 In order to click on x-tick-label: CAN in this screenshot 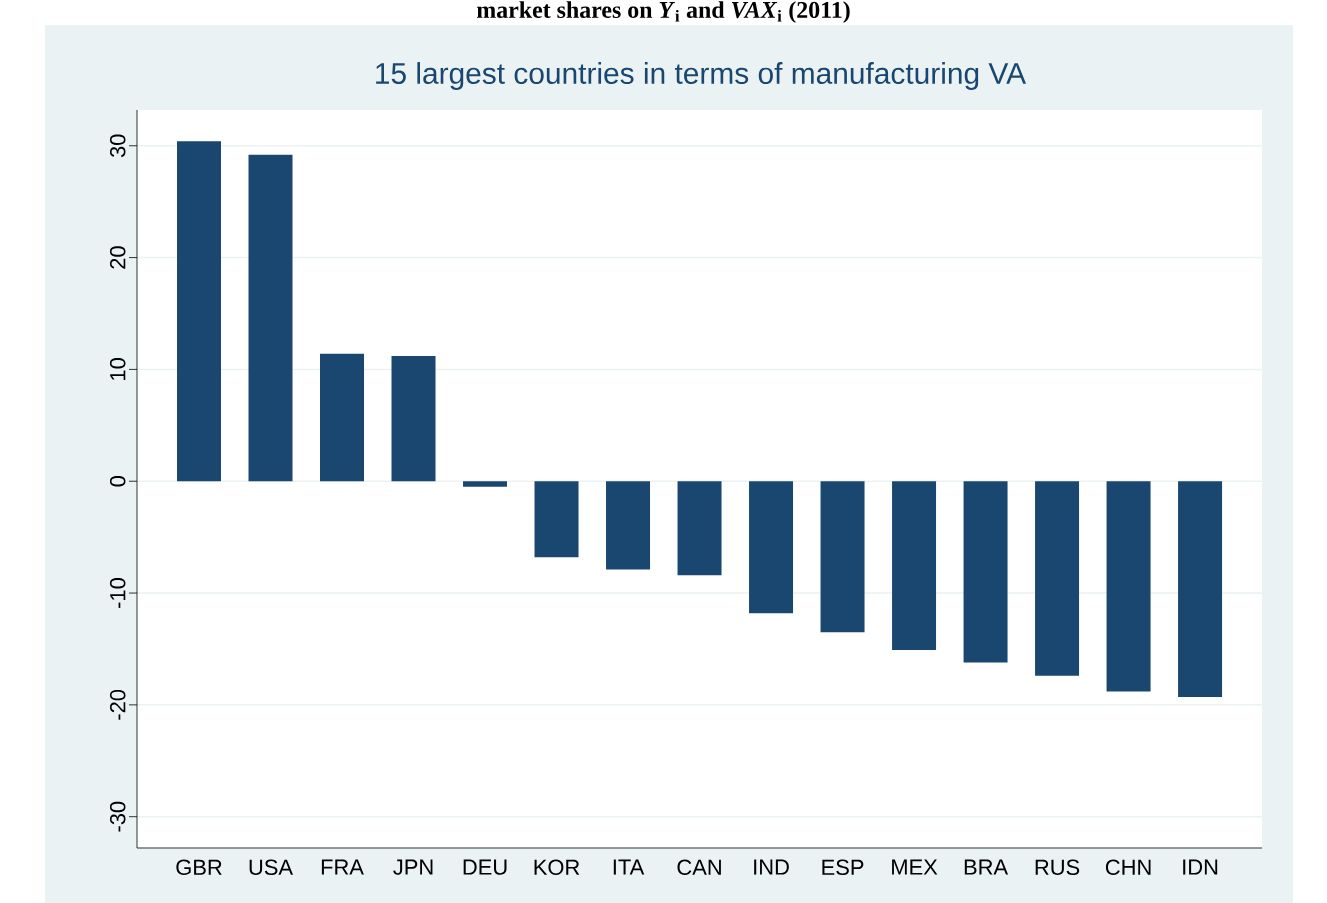, I will do `click(699, 867)`.